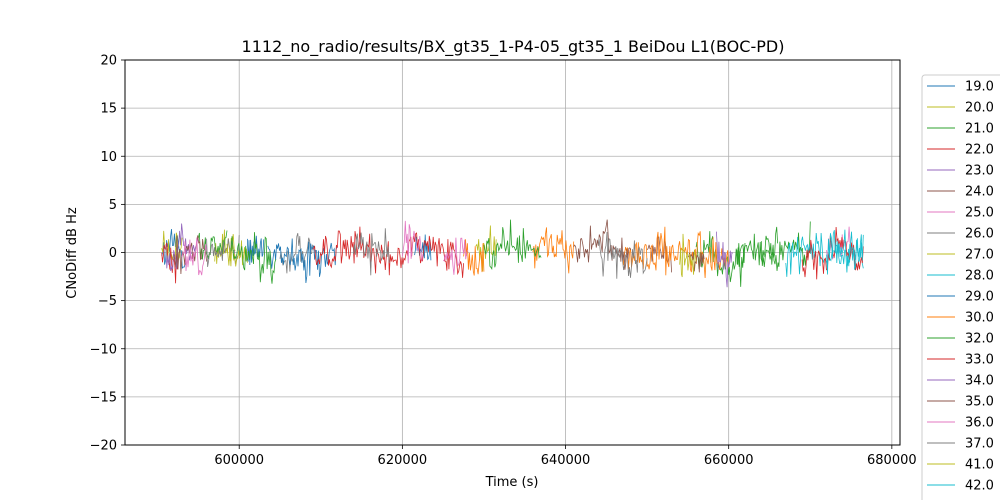 The height and width of the screenshot is (500, 1000). I want to click on legend-label: 21.0, so click(979, 129).